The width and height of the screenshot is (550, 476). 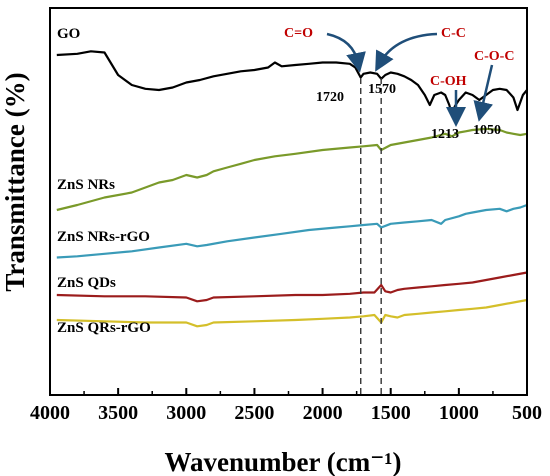 What do you see at coordinates (445, 134) in the screenshot?
I see `peak-label-1213: 1213` at bounding box center [445, 134].